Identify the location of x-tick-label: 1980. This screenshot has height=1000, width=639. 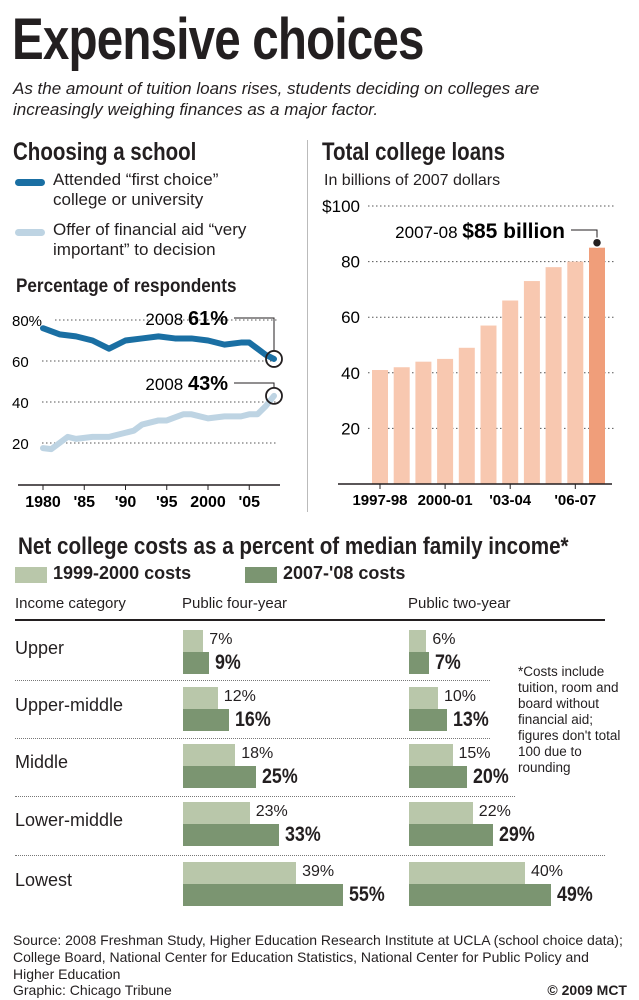
(43, 502).